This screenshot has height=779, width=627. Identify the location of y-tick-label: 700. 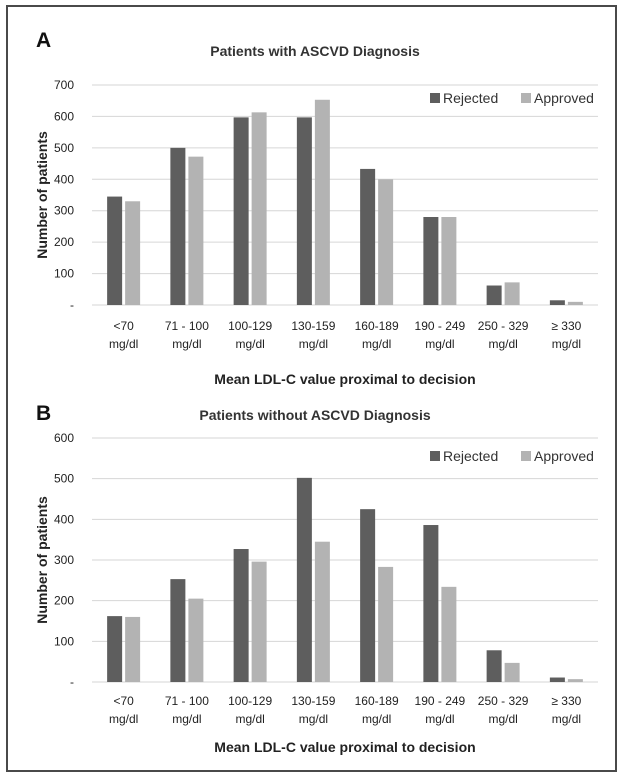
(64, 85).